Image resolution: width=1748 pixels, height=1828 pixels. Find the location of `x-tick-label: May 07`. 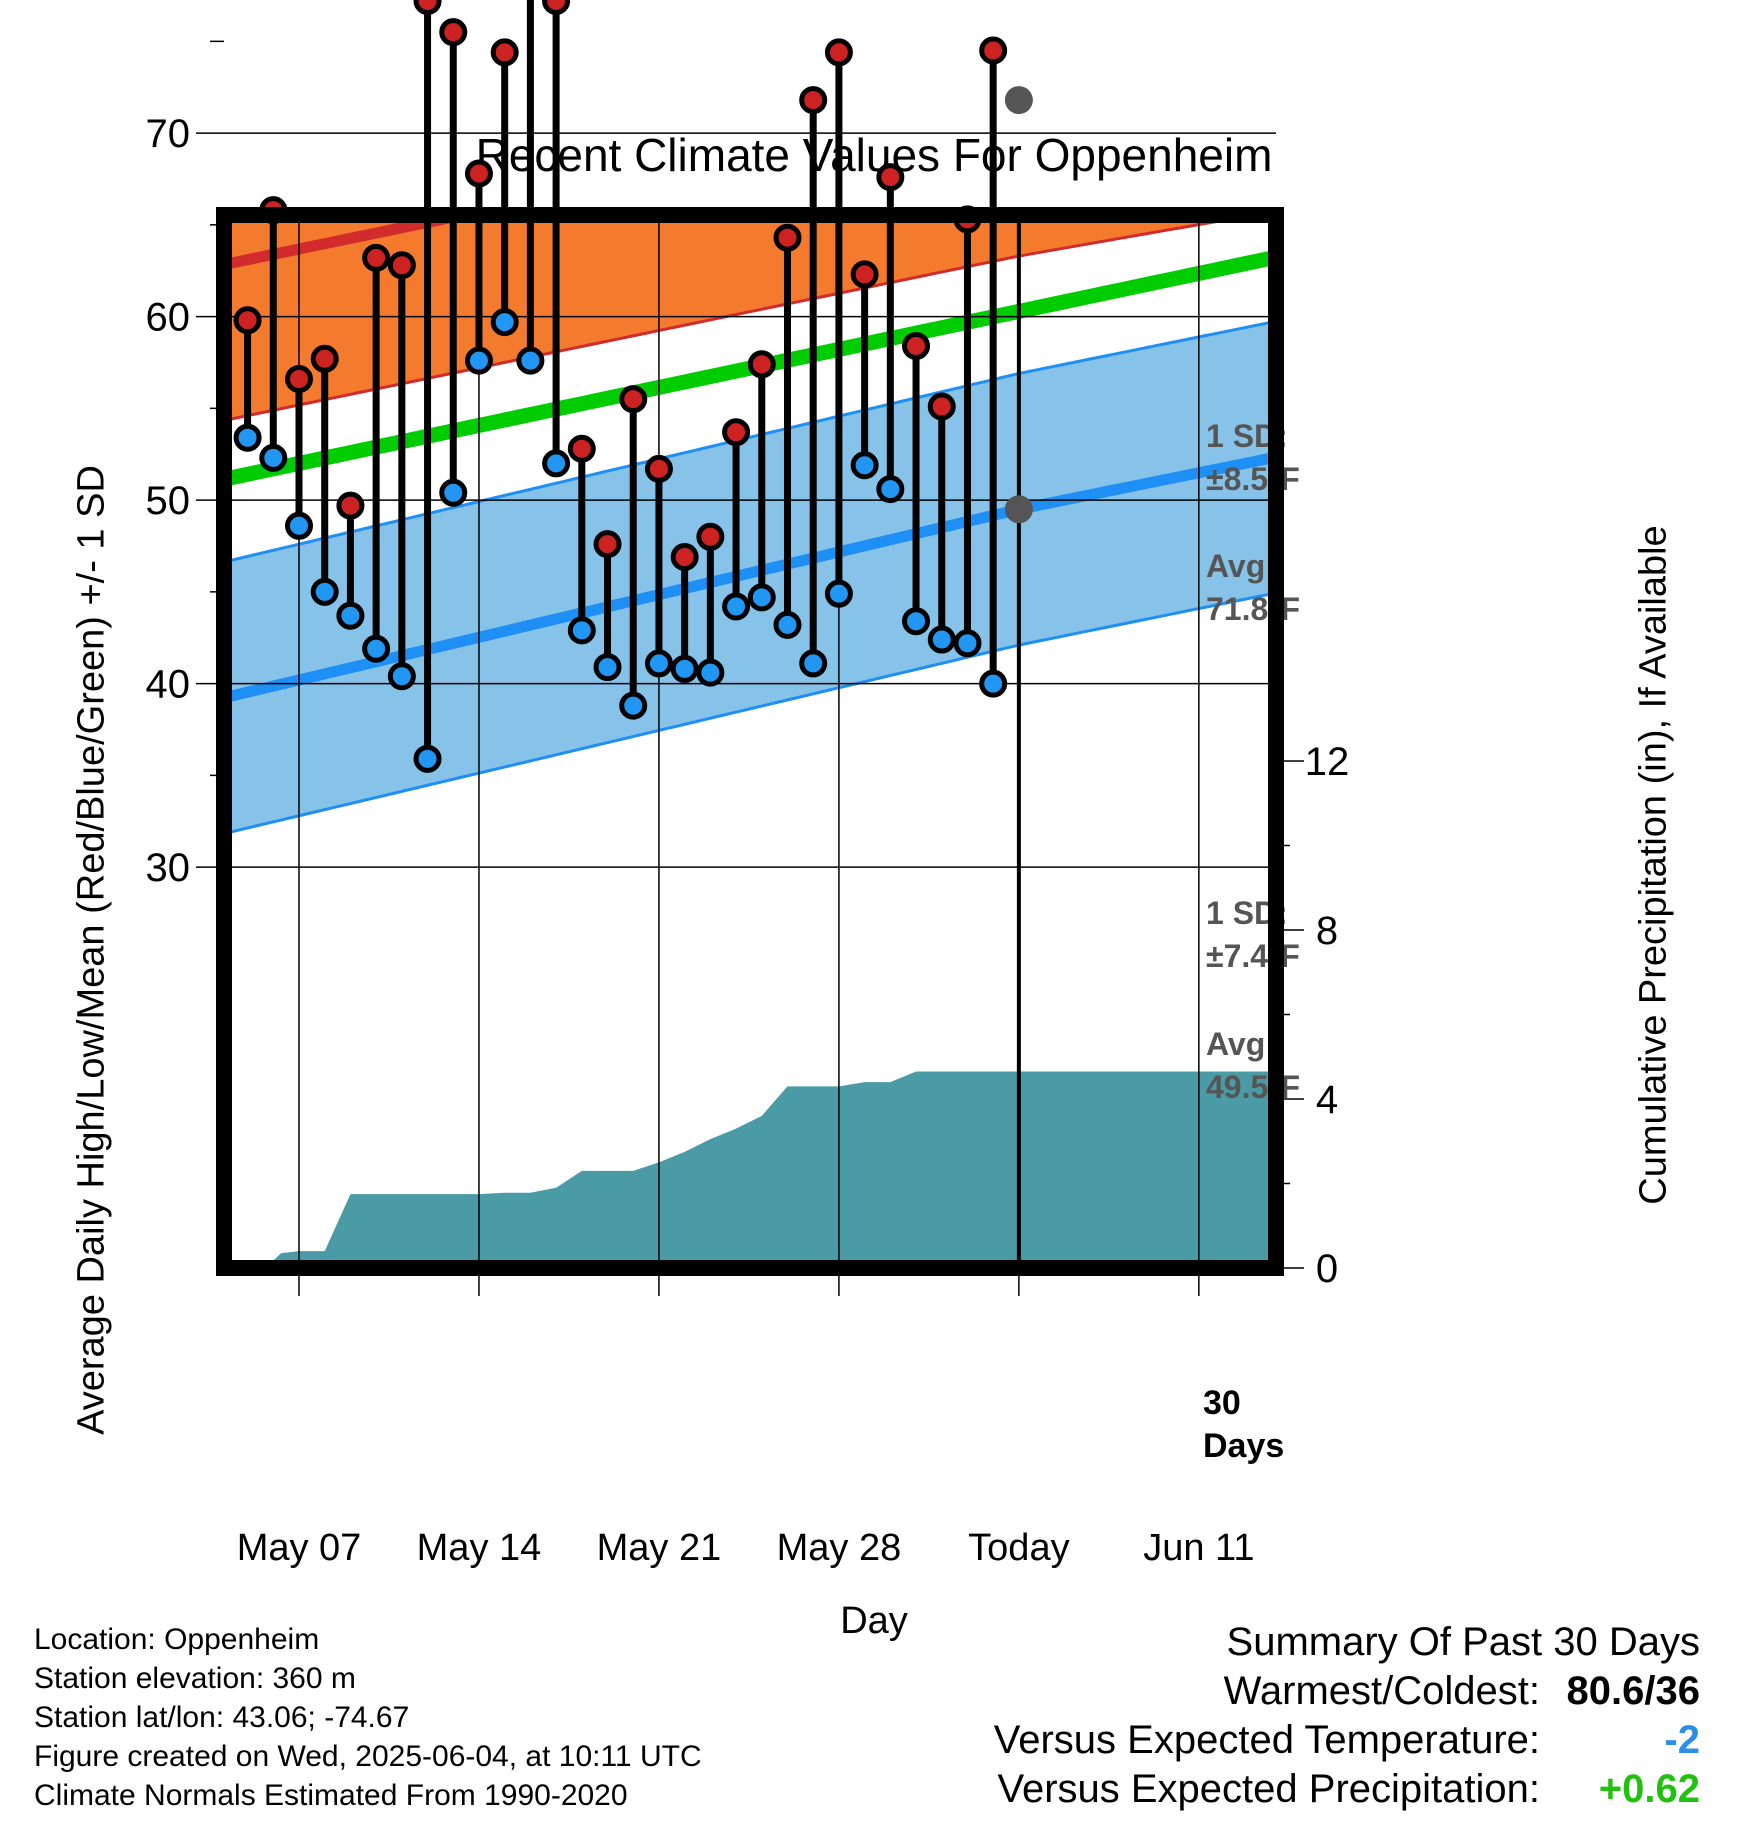

x-tick-label: May 07 is located at coordinates (299, 1548).